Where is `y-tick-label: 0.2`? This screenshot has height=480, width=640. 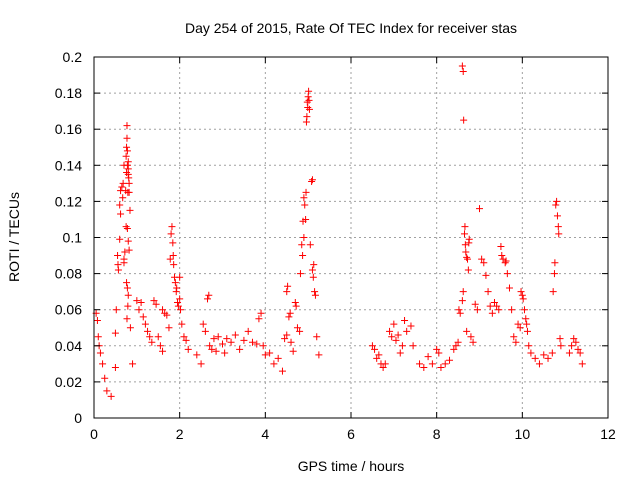
y-tick-label: 0.2 is located at coordinates (73, 57).